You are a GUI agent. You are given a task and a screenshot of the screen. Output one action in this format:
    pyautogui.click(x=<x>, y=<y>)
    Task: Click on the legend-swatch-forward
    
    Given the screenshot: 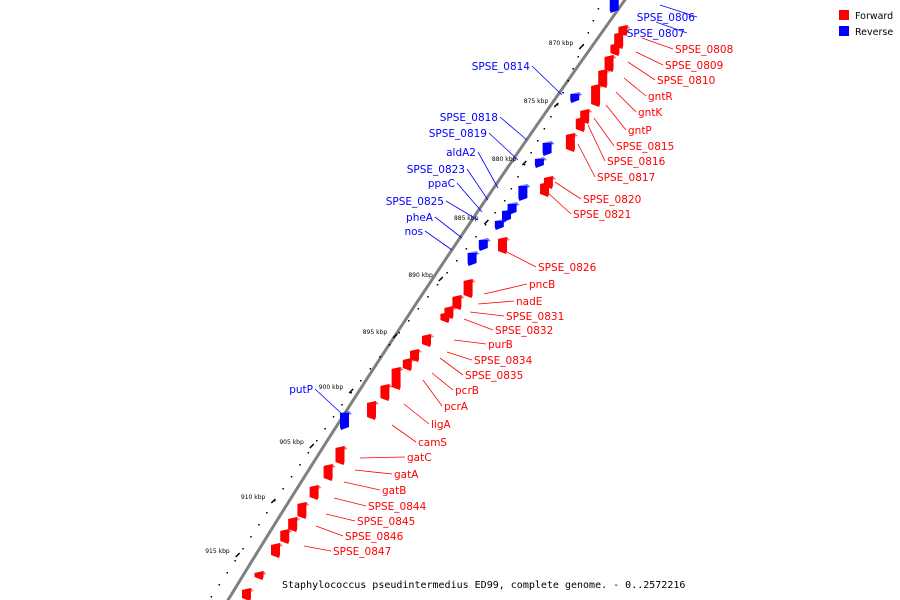 What is the action you would take?
    pyautogui.click(x=844, y=15)
    